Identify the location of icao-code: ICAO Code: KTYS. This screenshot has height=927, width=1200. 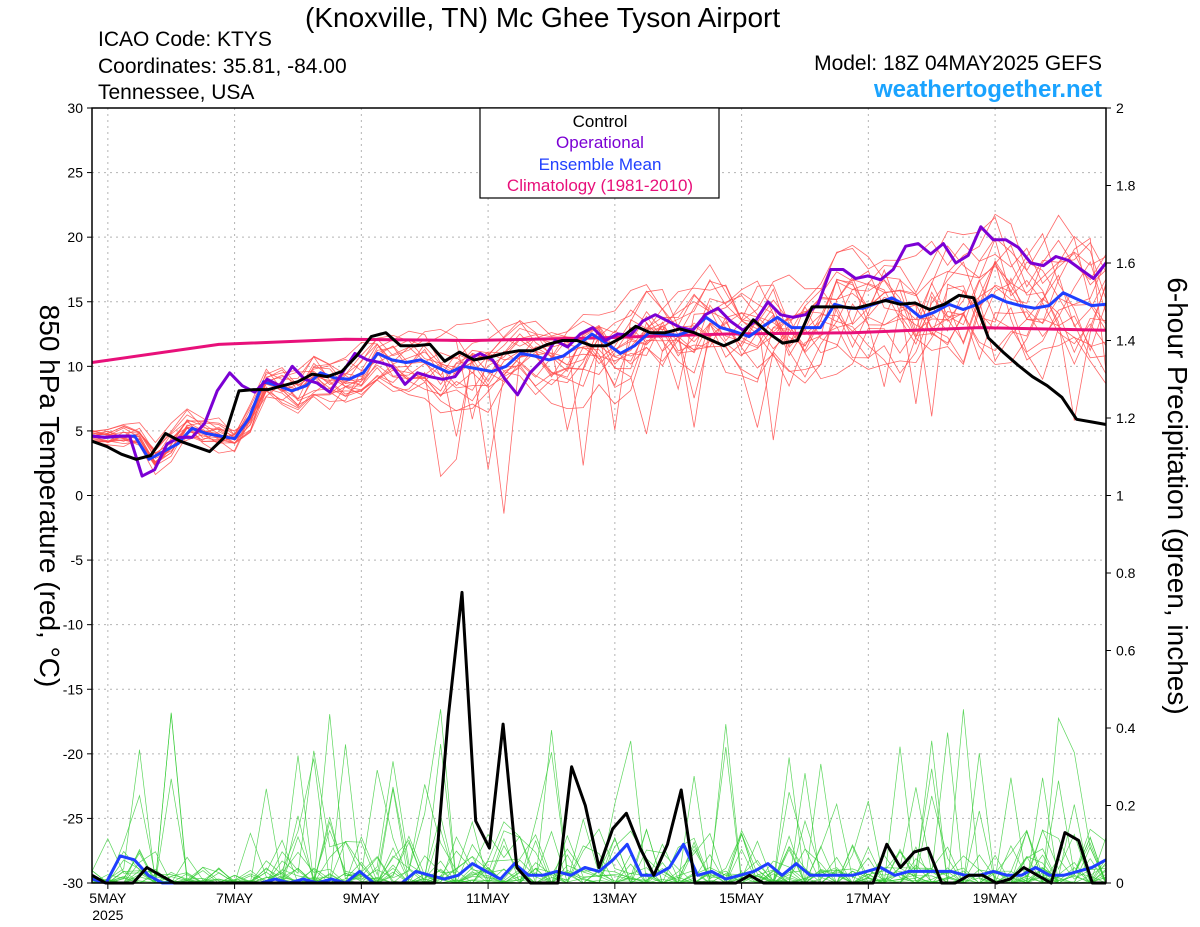
(185, 39).